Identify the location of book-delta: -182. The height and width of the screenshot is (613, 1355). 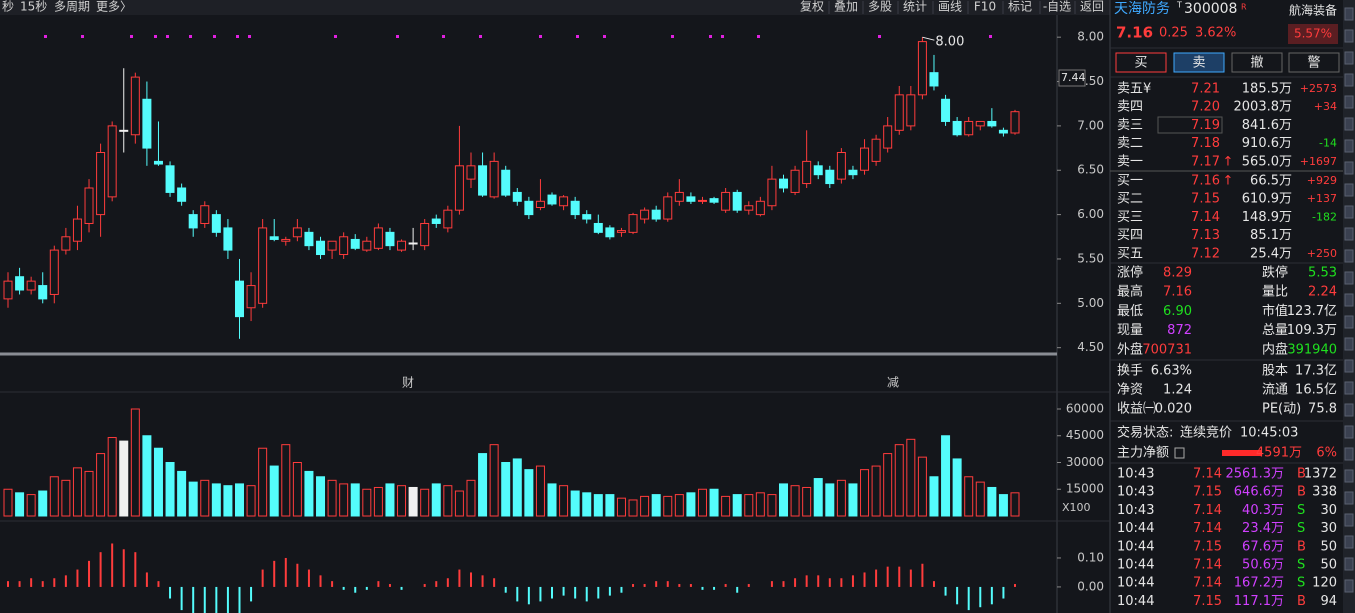
(1324, 216).